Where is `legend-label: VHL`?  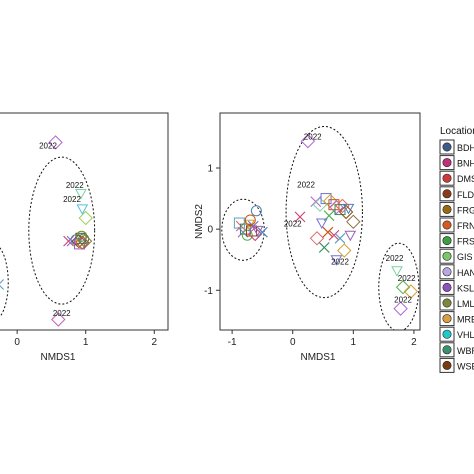
legend-label: VHL is located at coordinates (465, 335).